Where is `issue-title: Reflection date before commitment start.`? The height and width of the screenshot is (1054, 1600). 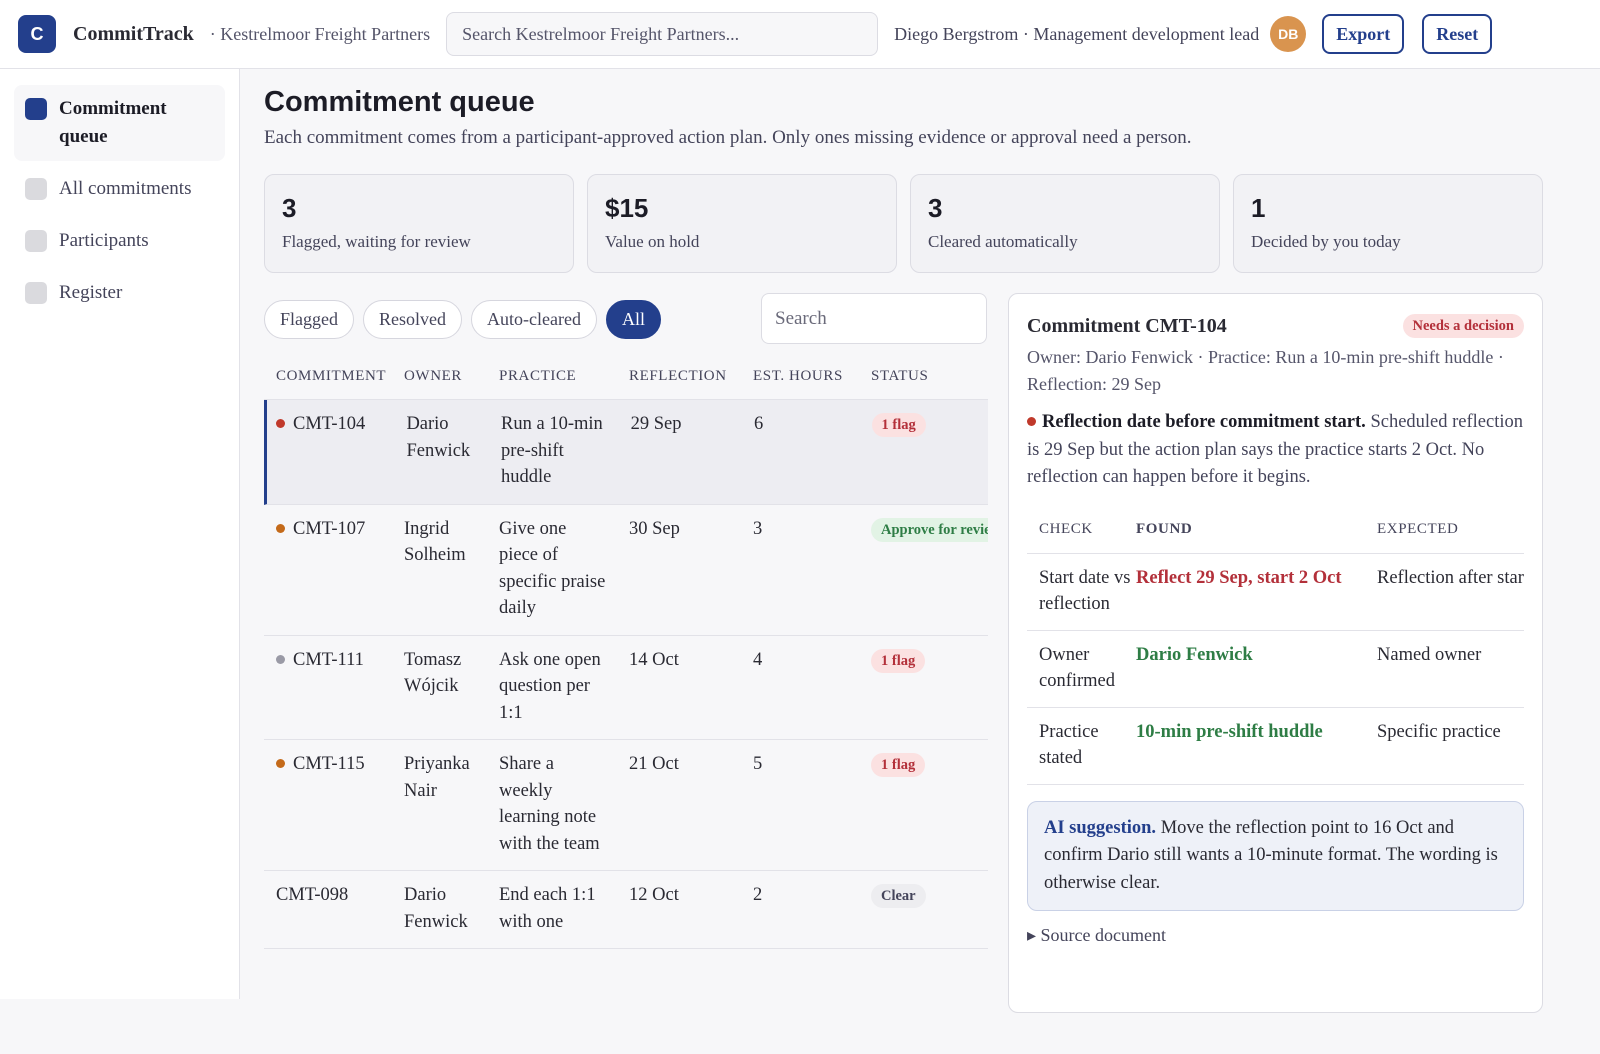 issue-title: Reflection date before commitment start. is located at coordinates (1204, 422).